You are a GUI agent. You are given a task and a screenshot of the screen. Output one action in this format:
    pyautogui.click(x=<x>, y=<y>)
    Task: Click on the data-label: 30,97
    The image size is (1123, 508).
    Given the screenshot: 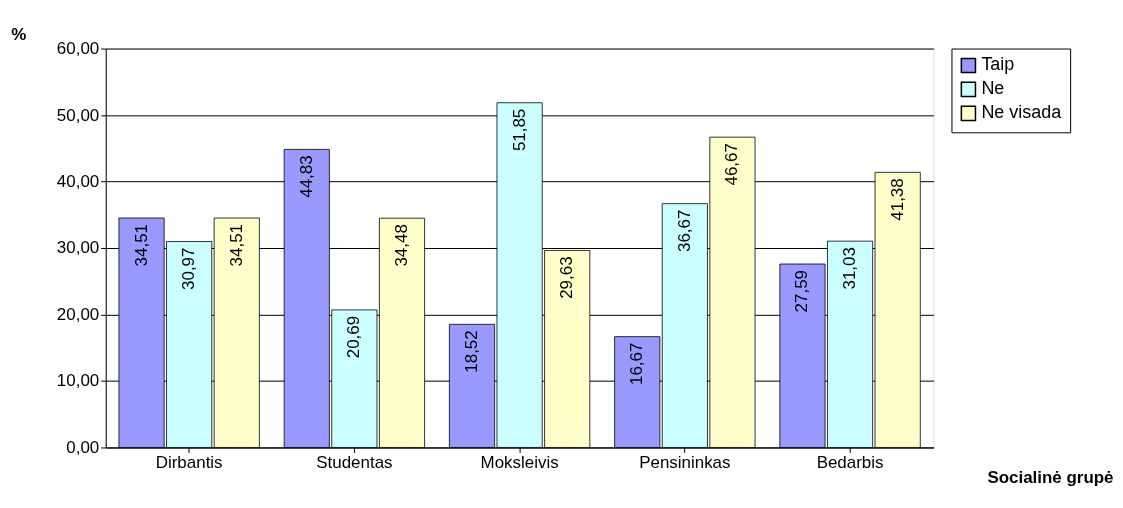 What is the action you would take?
    pyautogui.click(x=189, y=268)
    